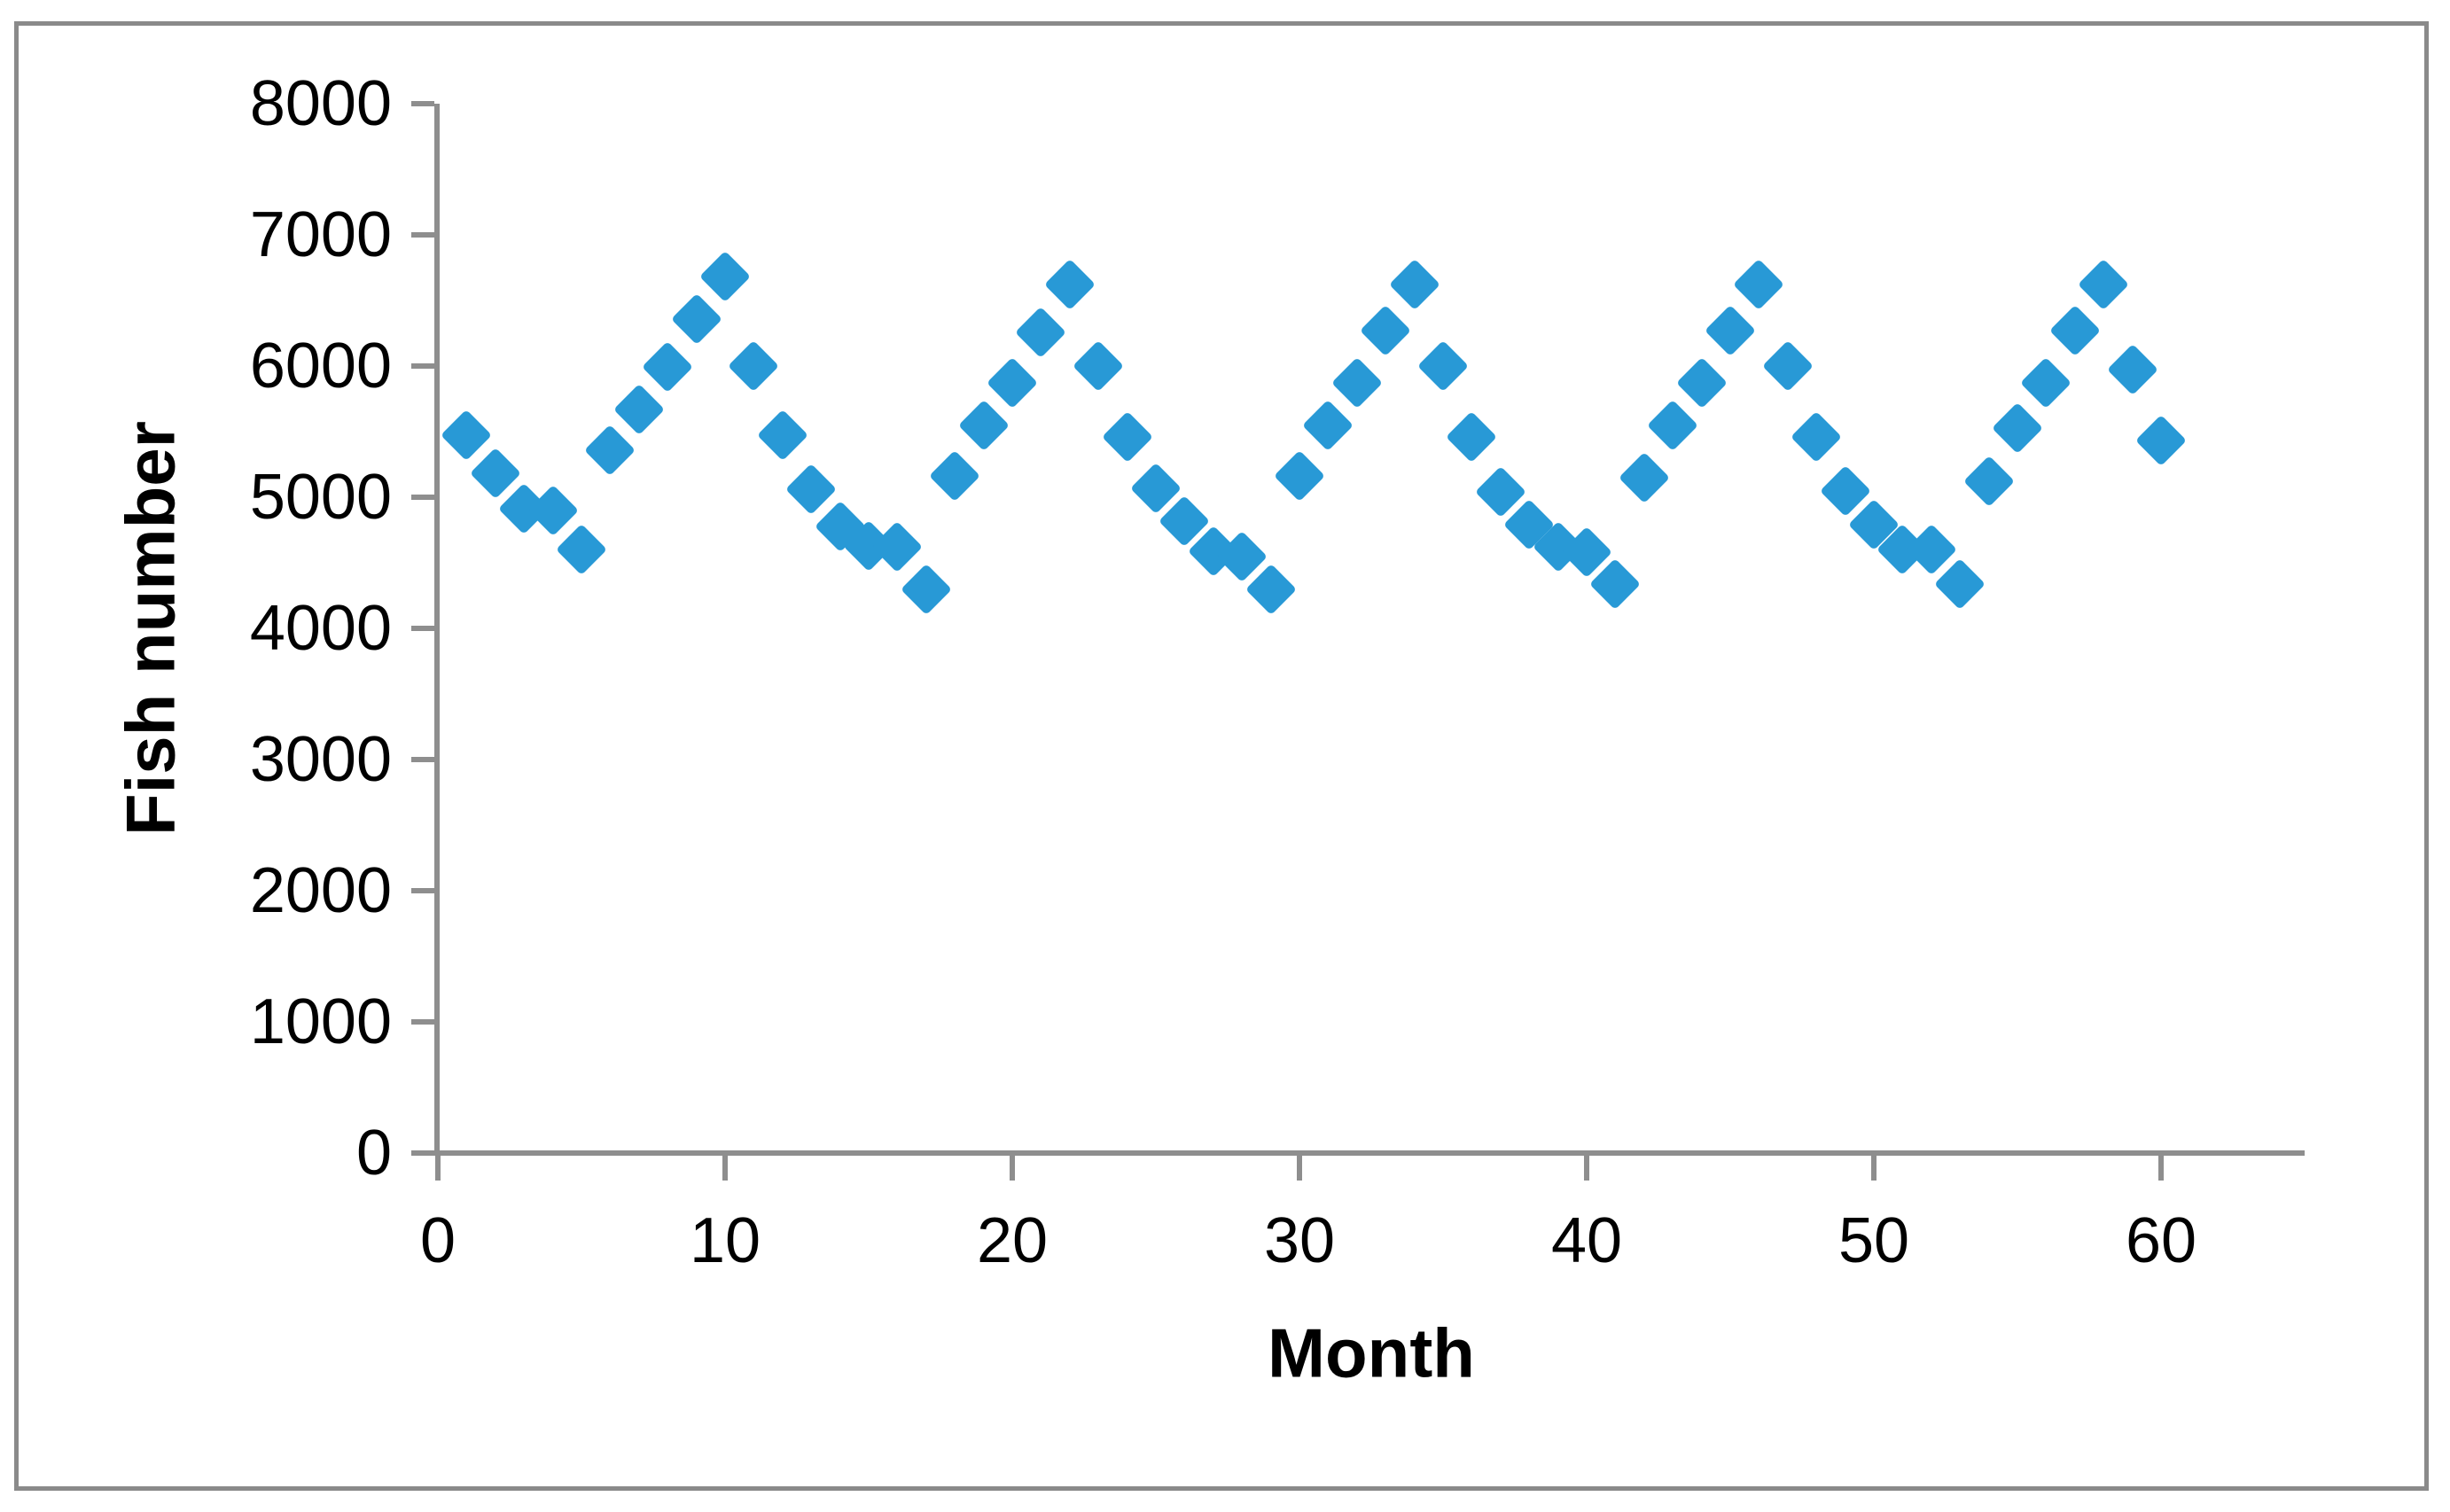  What do you see at coordinates (320, 890) in the screenshot?
I see `y-tick-label: 2000` at bounding box center [320, 890].